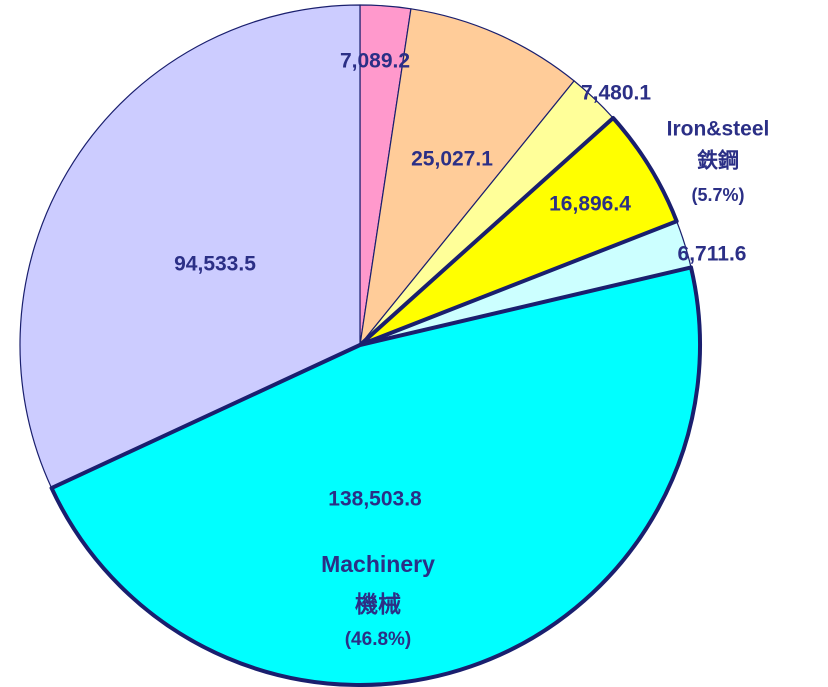  Describe the element at coordinates (452, 159) in the screenshot. I see `data-label: 25,027.1` at that location.